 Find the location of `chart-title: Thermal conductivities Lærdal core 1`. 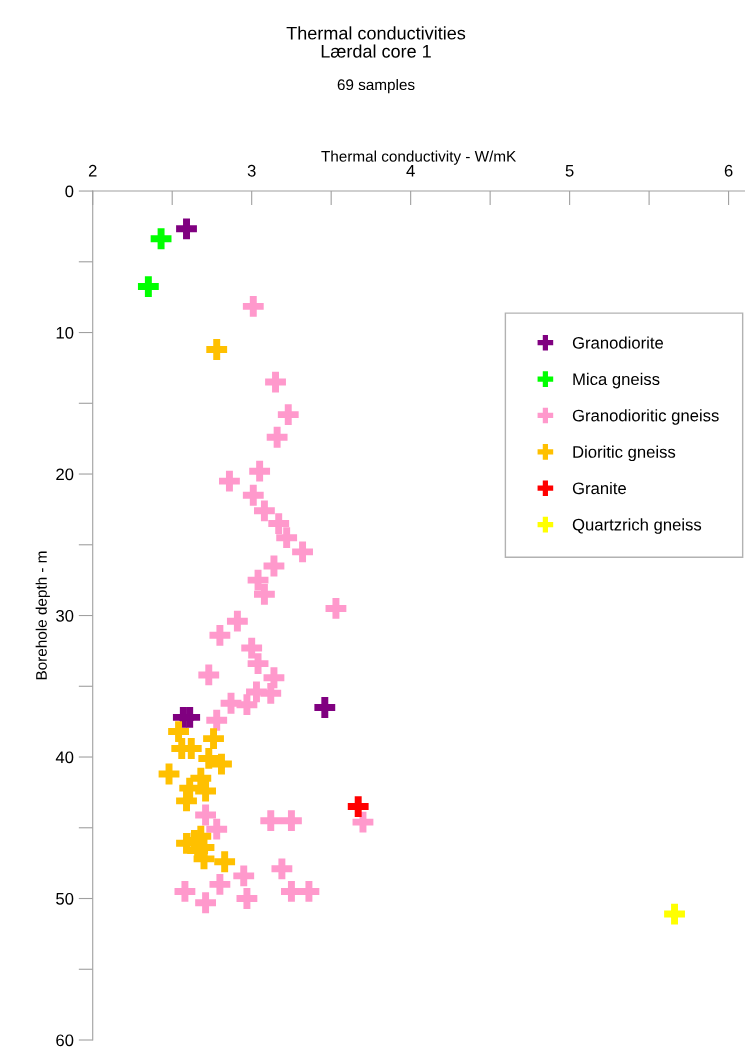

chart-title: Thermal conductivities Lærdal core 1 is located at coordinates (376, 42).